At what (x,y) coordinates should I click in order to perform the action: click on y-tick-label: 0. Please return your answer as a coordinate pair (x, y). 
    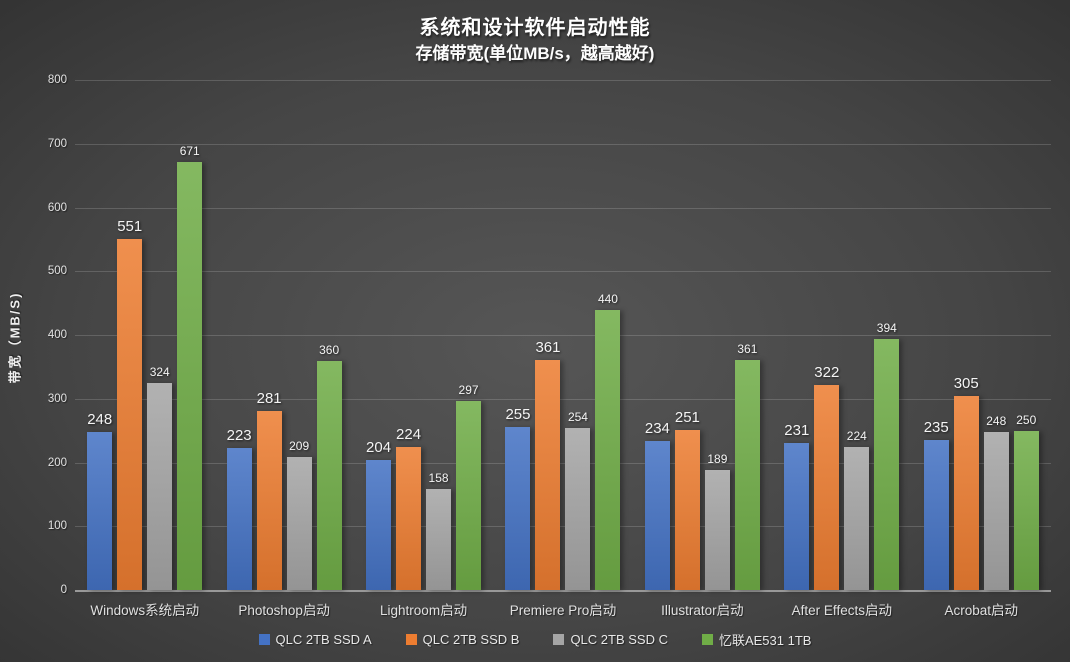
    Looking at the image, I should click on (63, 590).